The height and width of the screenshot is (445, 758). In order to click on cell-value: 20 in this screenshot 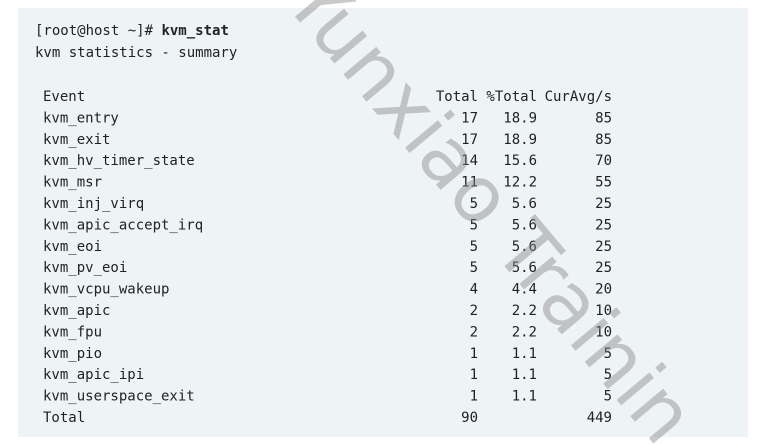, I will do `click(603, 290)`.